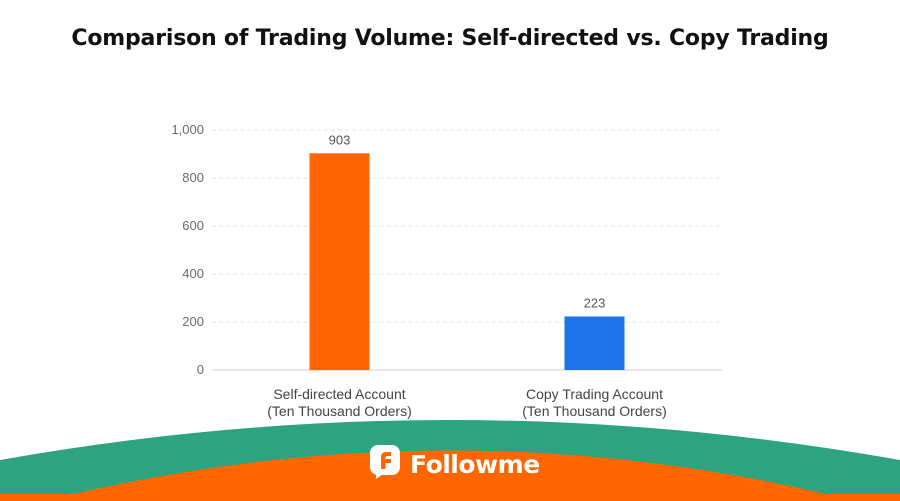 Image resolution: width=900 pixels, height=501 pixels. I want to click on y-tick-label: 1,000, so click(187, 129).